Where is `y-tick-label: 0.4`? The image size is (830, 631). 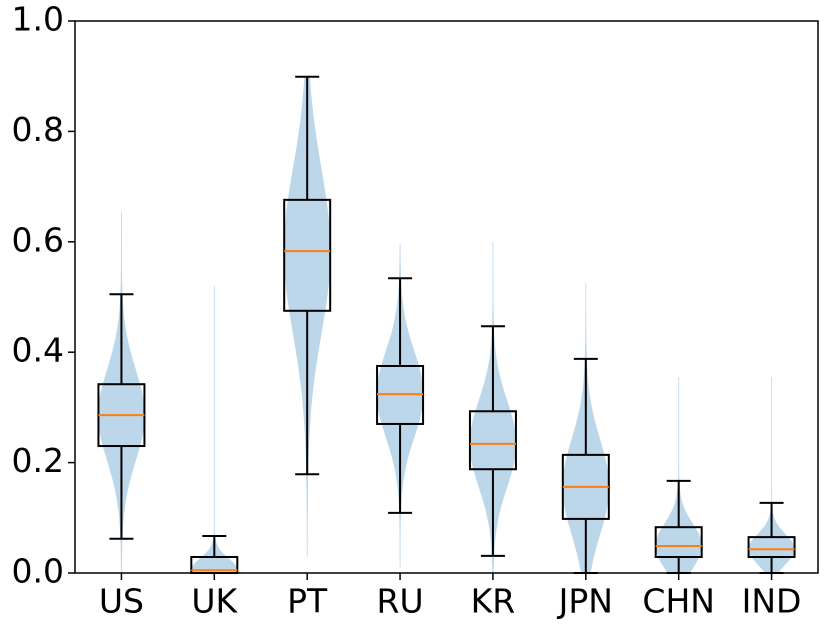
y-tick-label: 0.4 is located at coordinates (38, 350).